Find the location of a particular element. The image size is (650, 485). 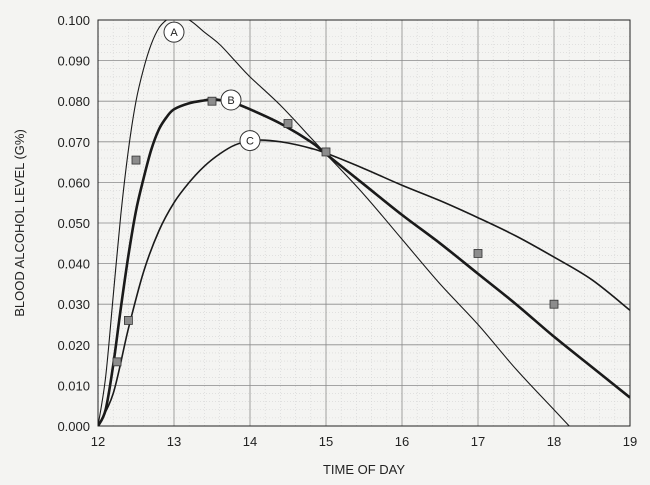

y-tick-label: 0.070 is located at coordinates (73, 142).